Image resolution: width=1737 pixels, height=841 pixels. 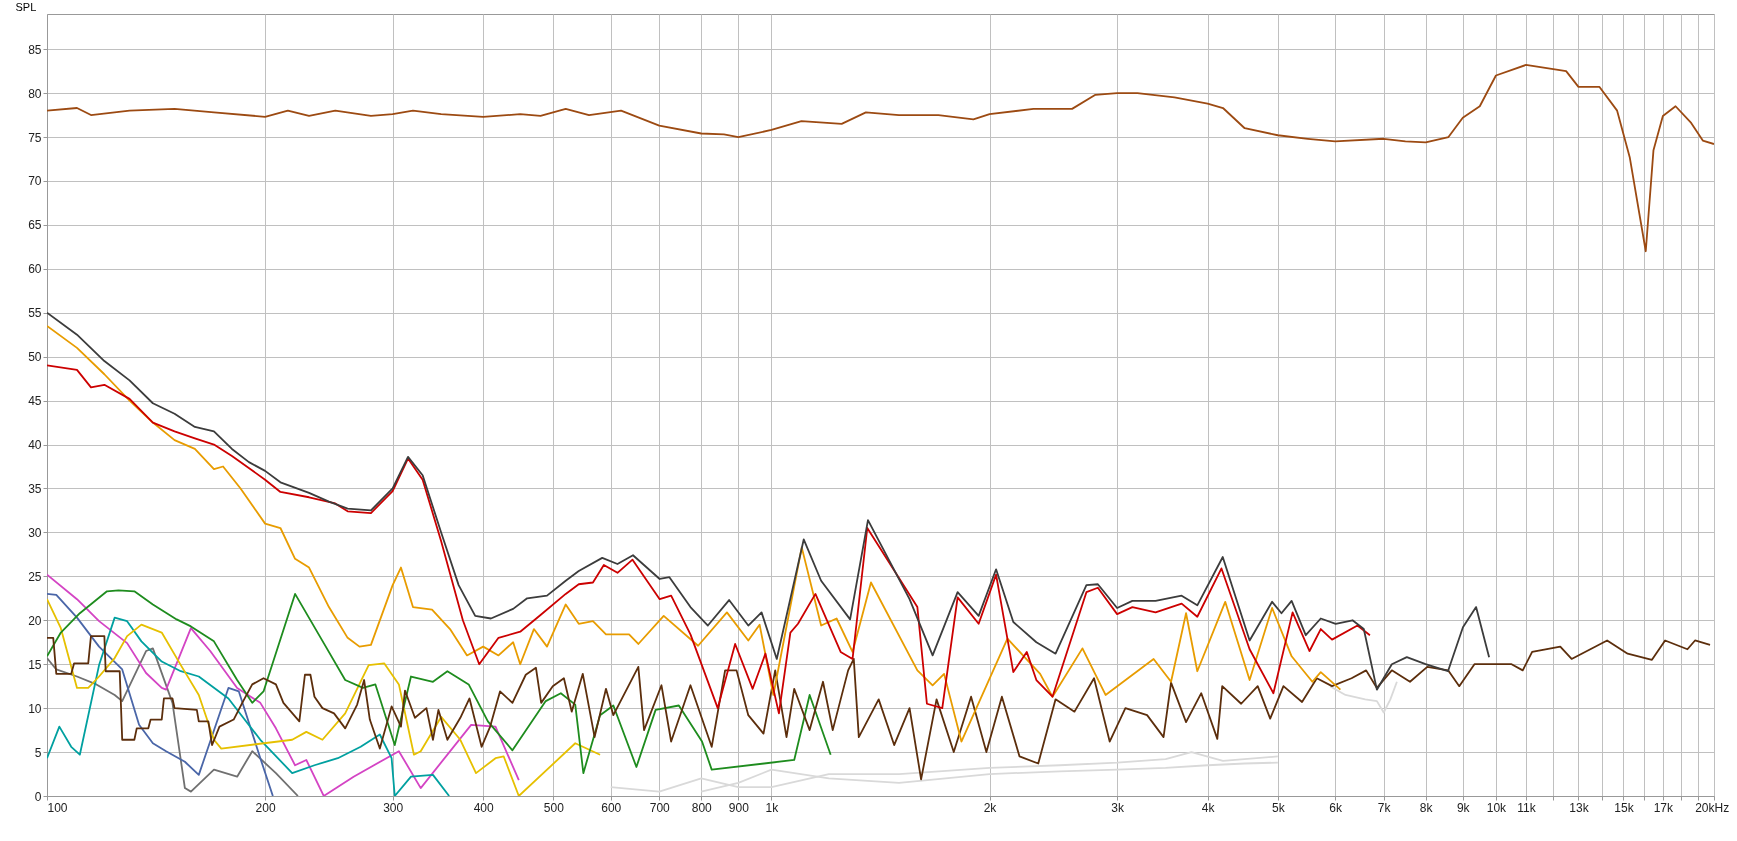 What do you see at coordinates (35, 269) in the screenshot?
I see `y-tick-label: 60` at bounding box center [35, 269].